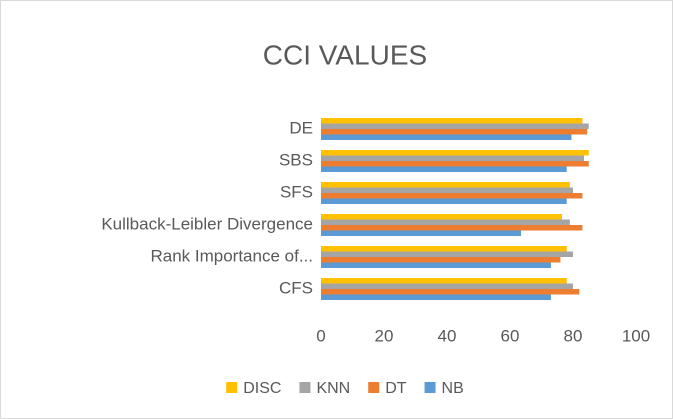 This screenshot has height=419, width=673. Describe the element at coordinates (510, 335) in the screenshot. I see `x-tick-label: 60` at that location.